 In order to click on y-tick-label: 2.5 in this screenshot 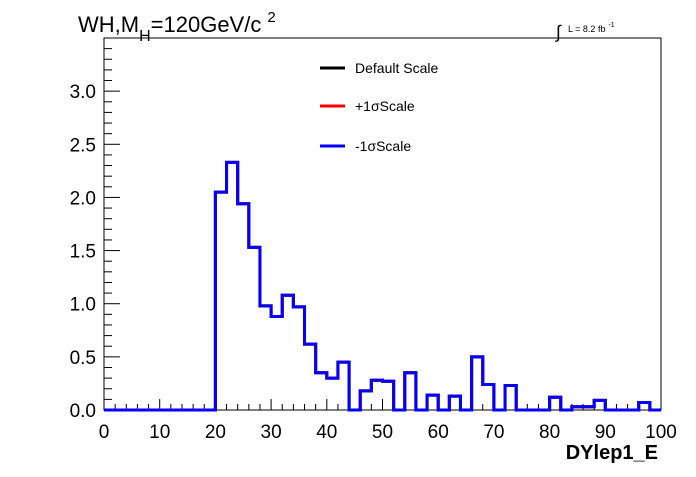, I will do `click(83, 145)`.